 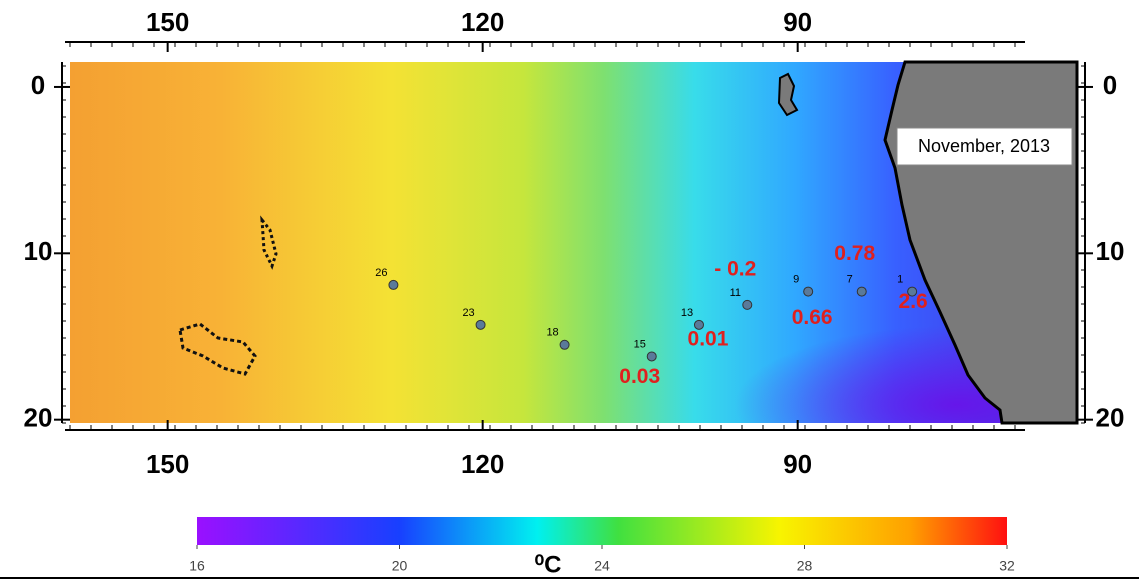 I want to click on left-tick-label: 20, so click(x=38, y=418).